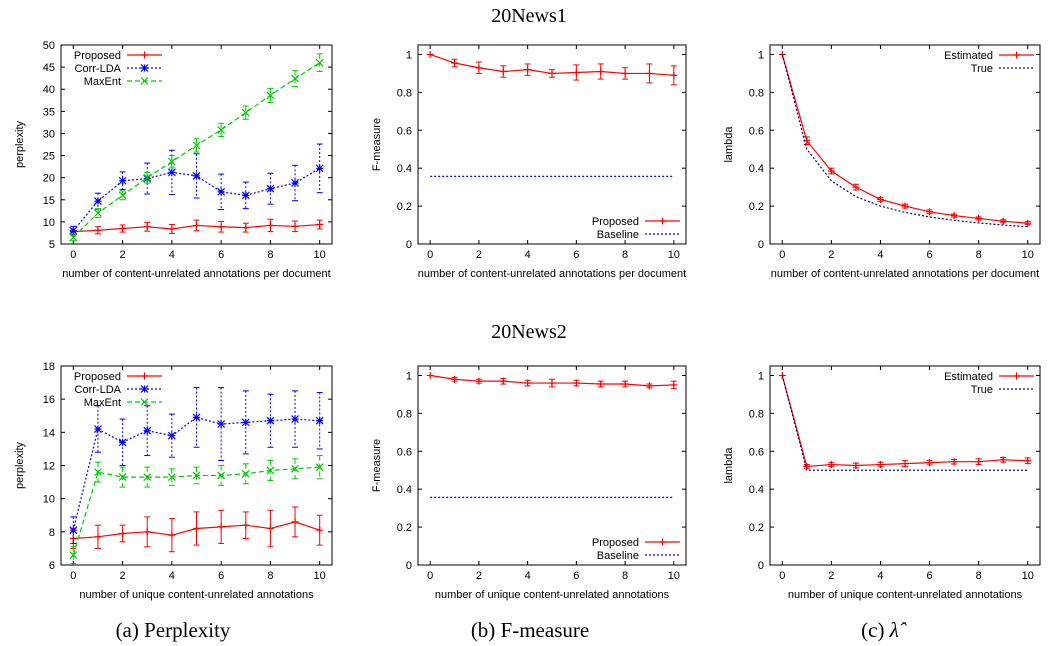 This screenshot has width=1058, height=646. What do you see at coordinates (98, 429) in the screenshot?
I see `chart-4-series-corr-lda-point-1-d2` at bounding box center [98, 429].